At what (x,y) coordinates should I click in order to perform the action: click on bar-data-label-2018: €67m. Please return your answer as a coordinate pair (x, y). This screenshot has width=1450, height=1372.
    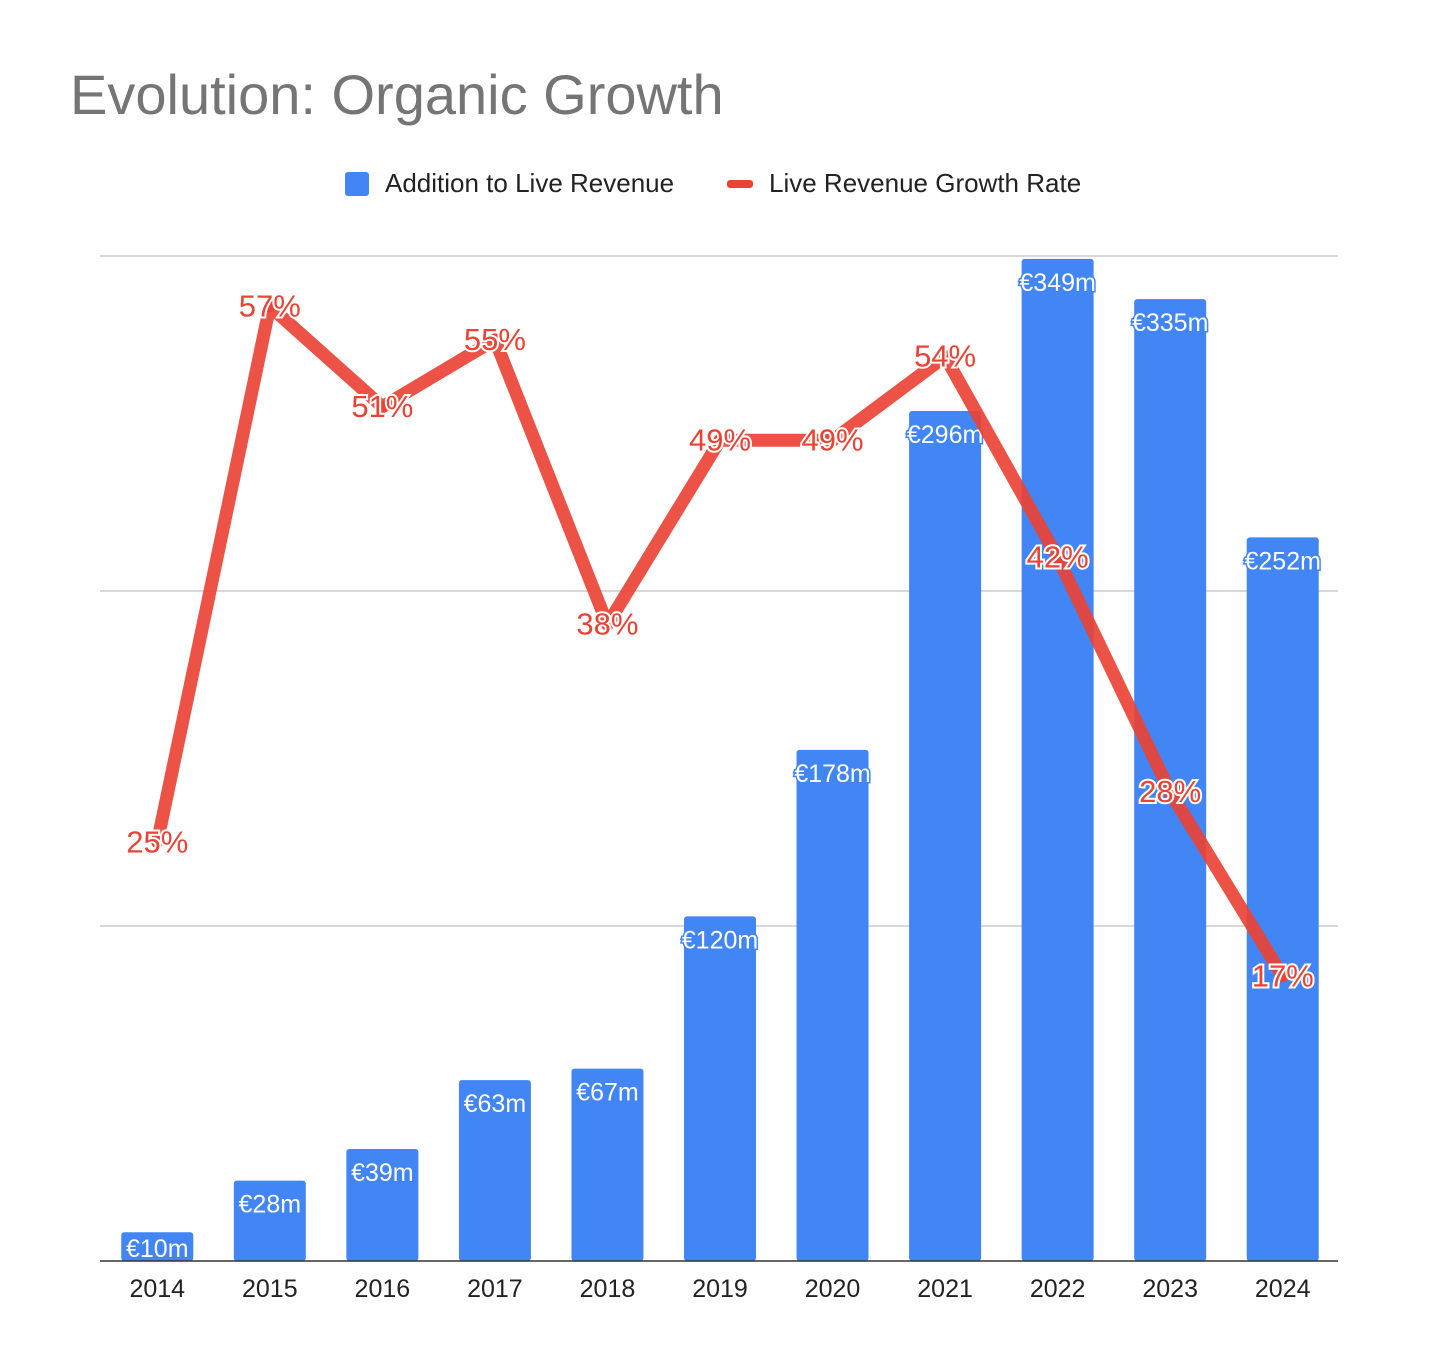
    Looking at the image, I should click on (607, 1093).